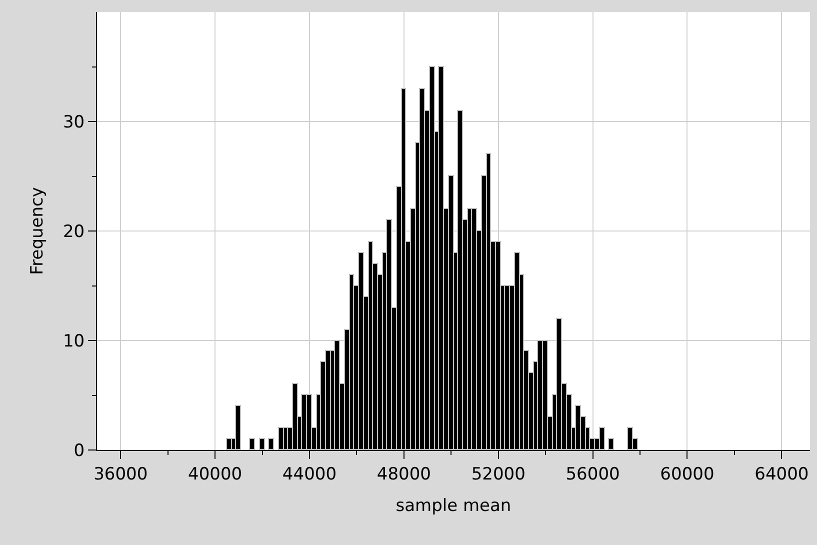 This screenshot has height=545, width=817. What do you see at coordinates (454, 506) in the screenshot?
I see `x-axis-title: sample mean` at bounding box center [454, 506].